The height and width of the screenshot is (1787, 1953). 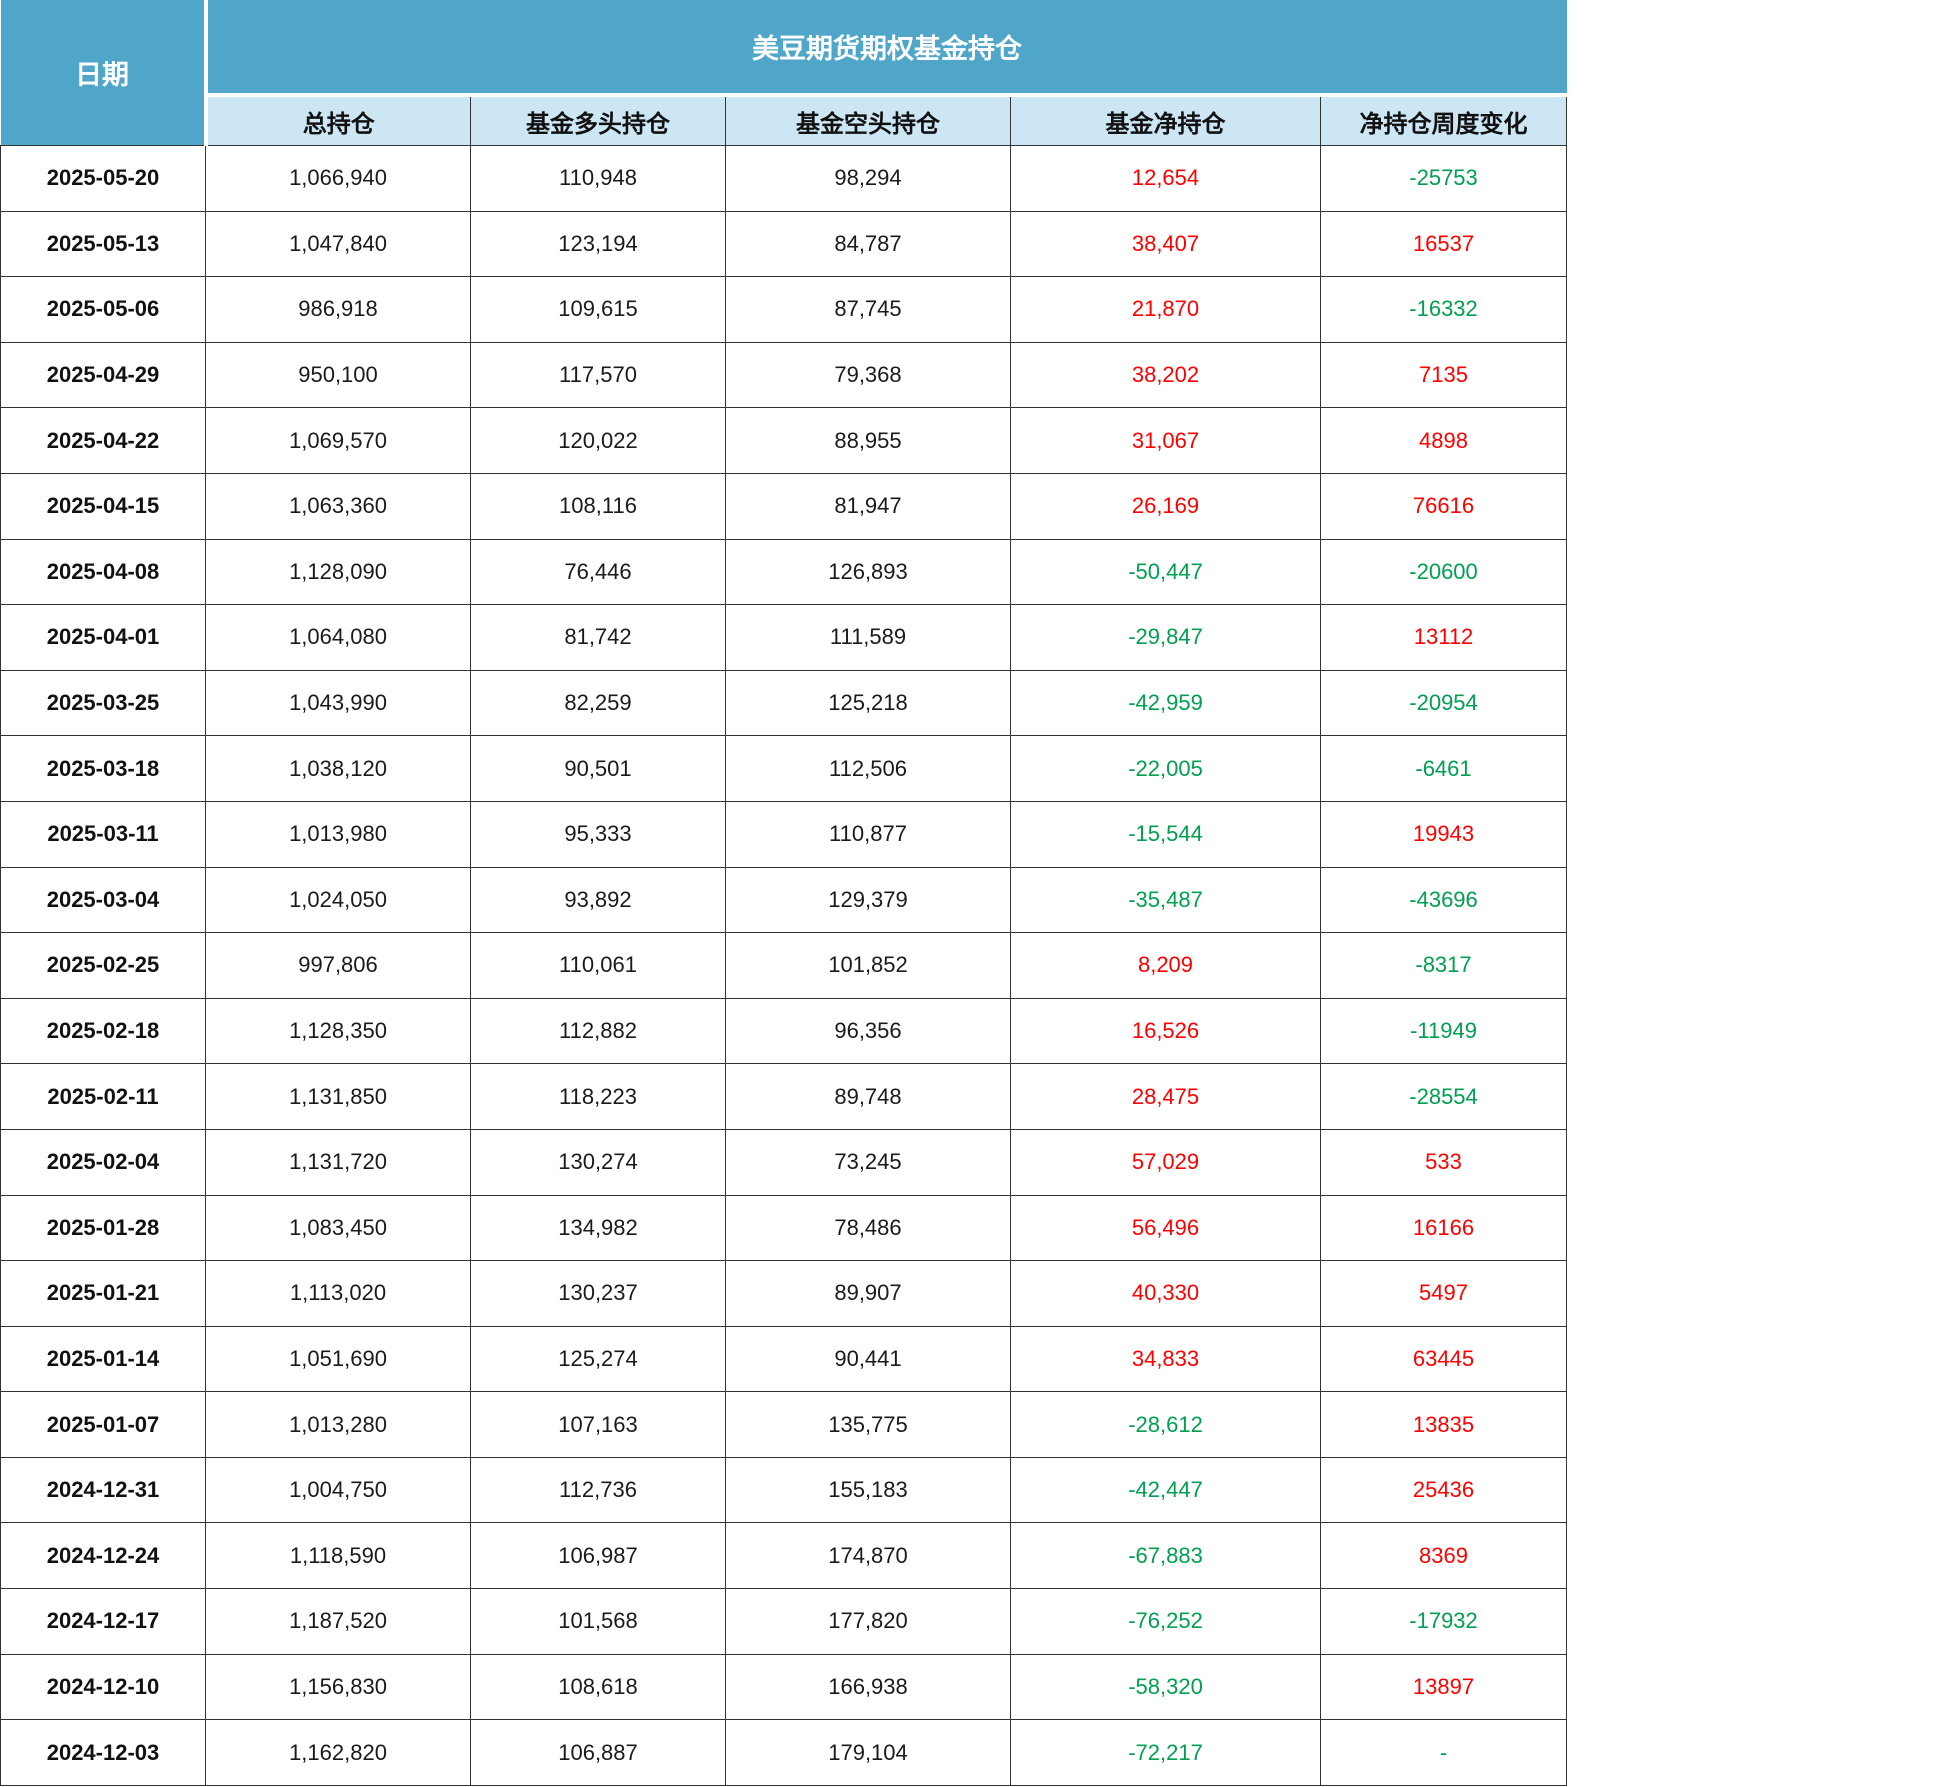 I want to click on fund-net-cell: 38,202, so click(x=1165, y=375).